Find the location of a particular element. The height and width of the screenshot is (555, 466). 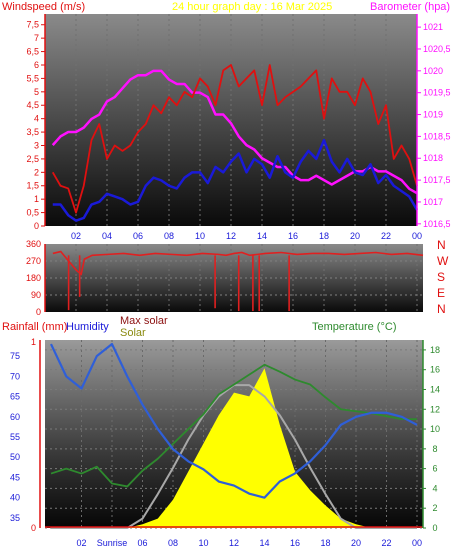

wind-x-tick-label: 10 is located at coordinates (200, 236).